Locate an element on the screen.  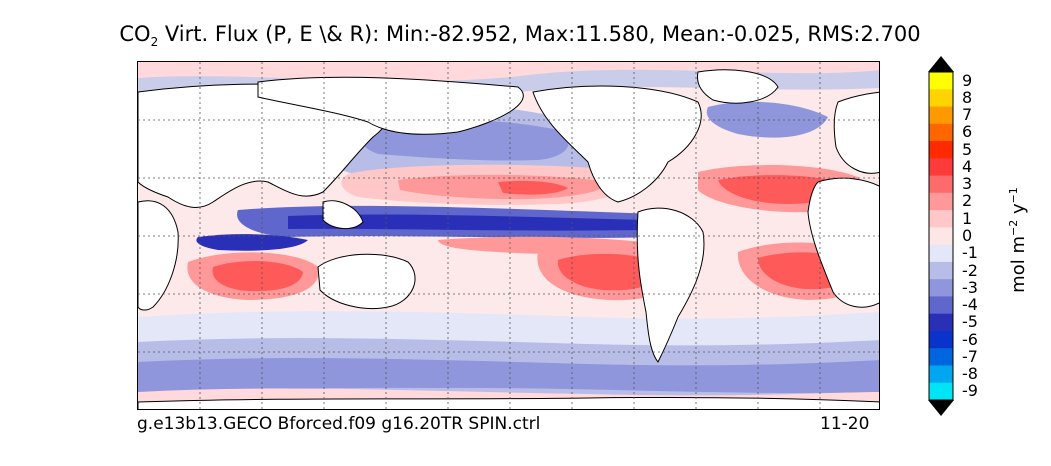
southern-ocean-blue-core is located at coordinates (508, 376).